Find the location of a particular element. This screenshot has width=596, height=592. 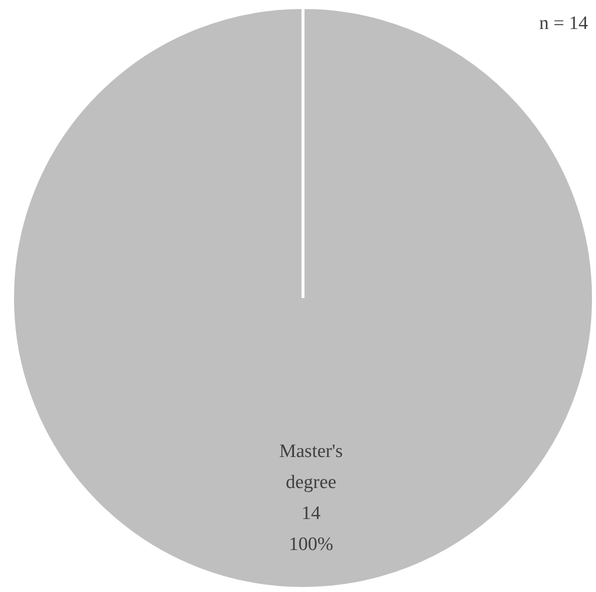

text: 100% is located at coordinates (311, 544).